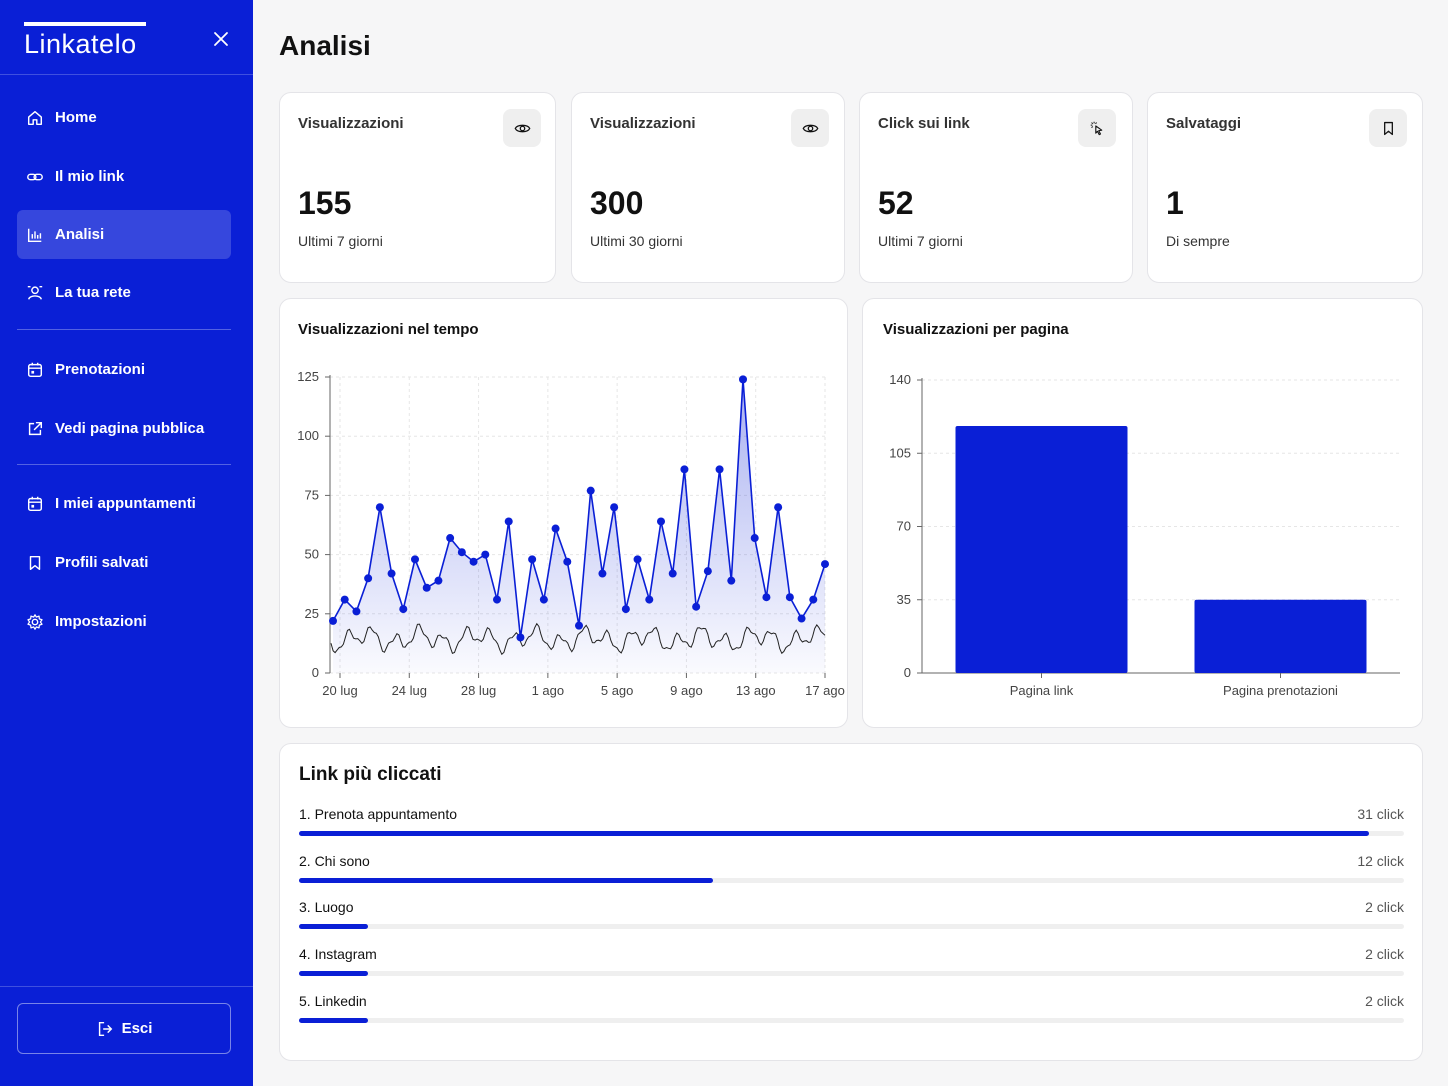  I want to click on y-tick-label: 50, so click(312, 554).